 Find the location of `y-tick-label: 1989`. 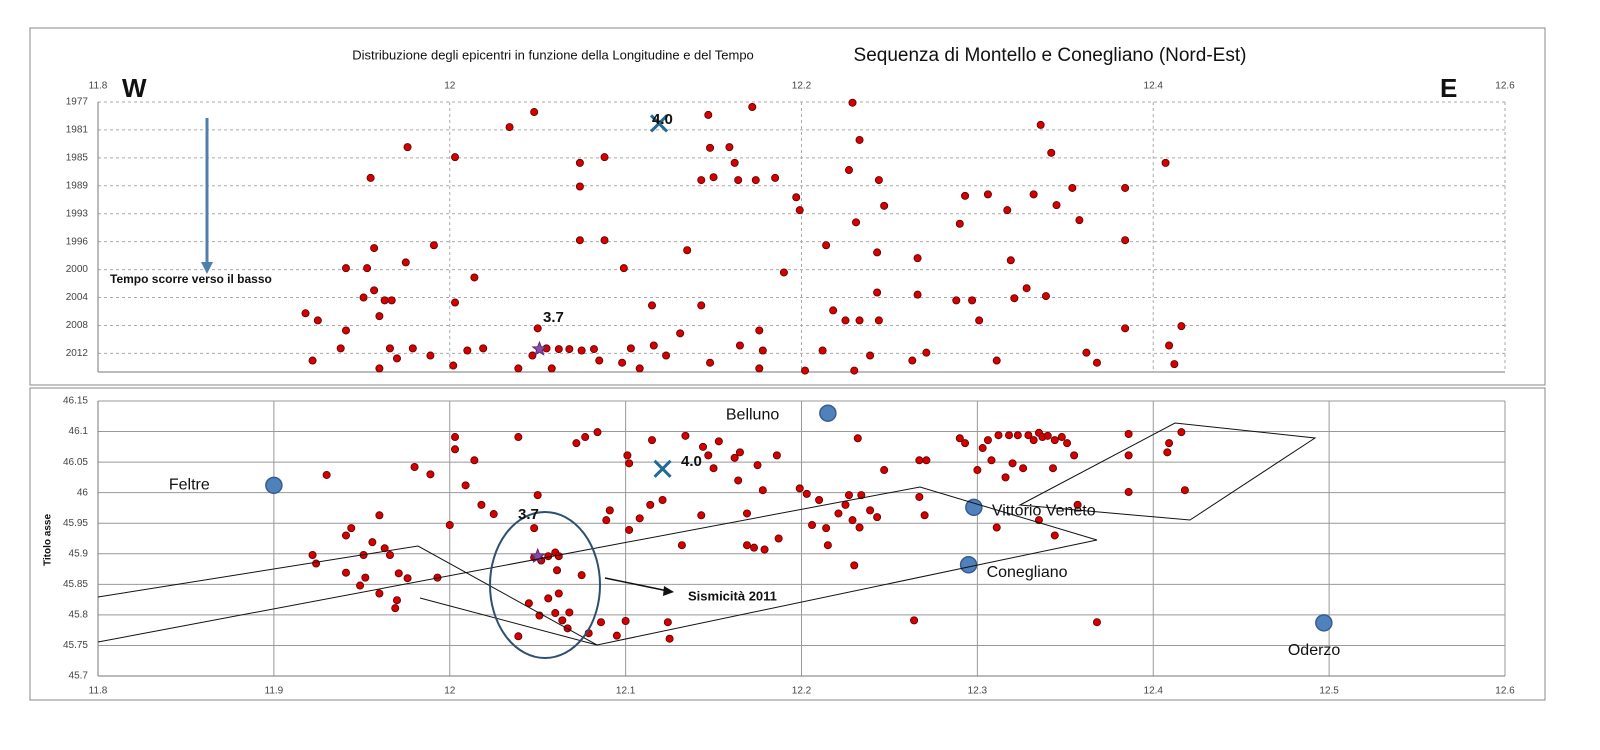

y-tick-label: 1989 is located at coordinates (77, 185).